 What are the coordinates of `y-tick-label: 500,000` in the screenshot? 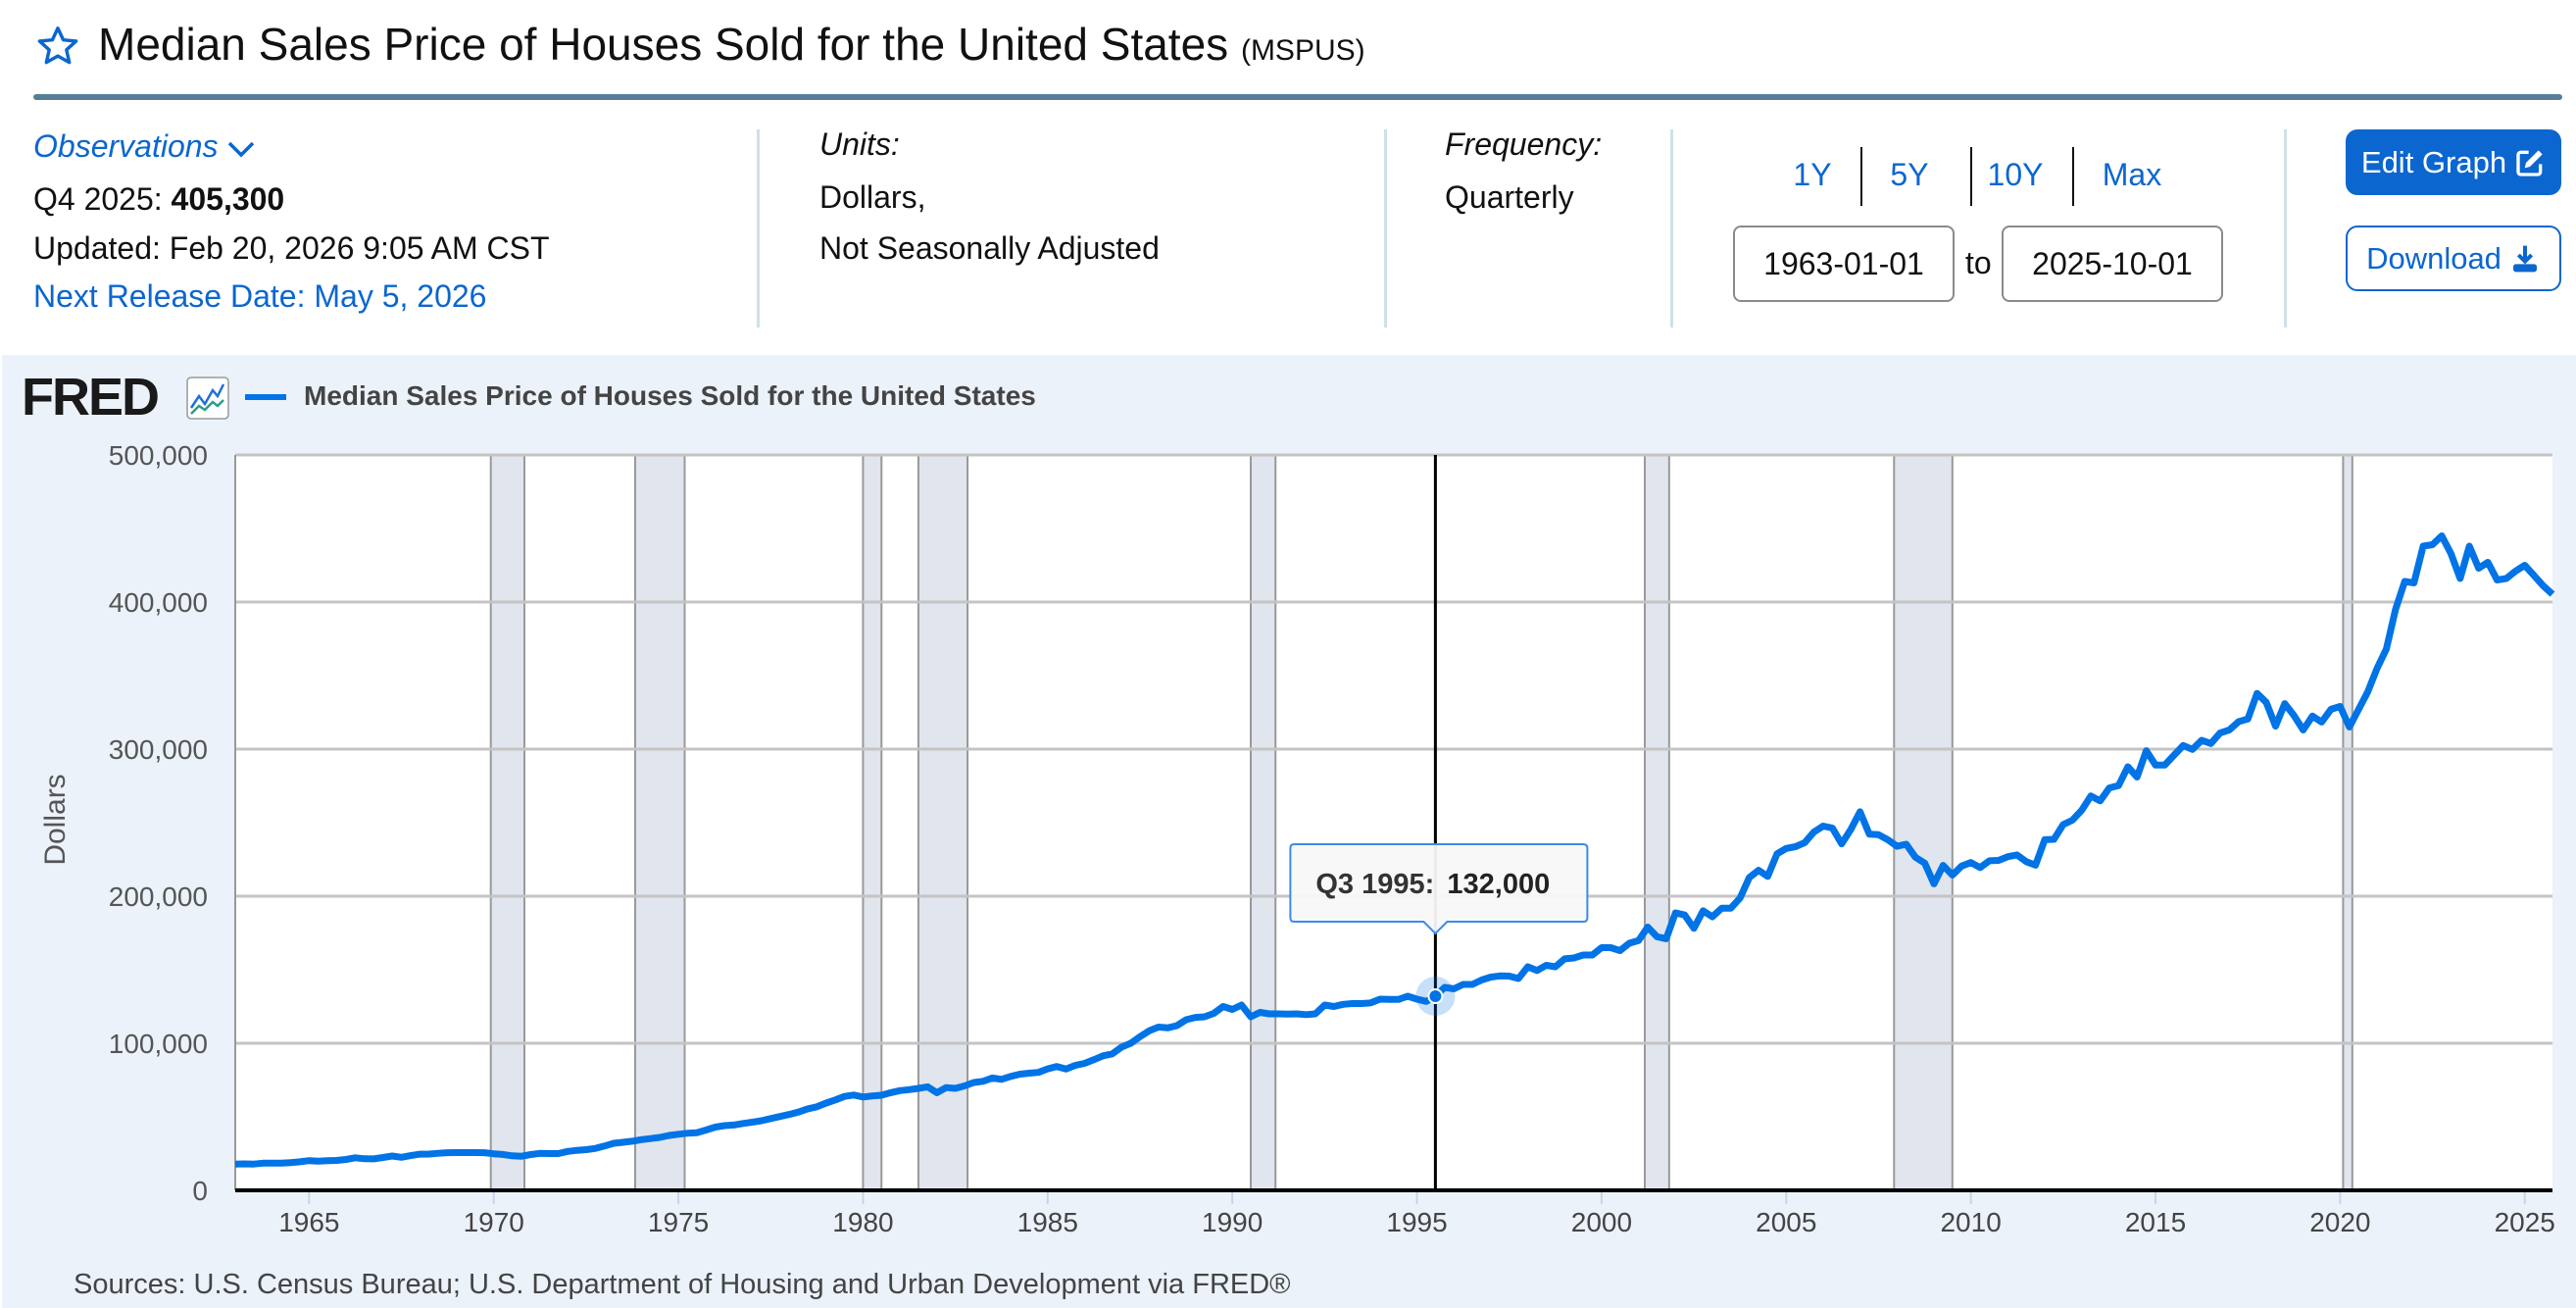 It's located at (158, 455).